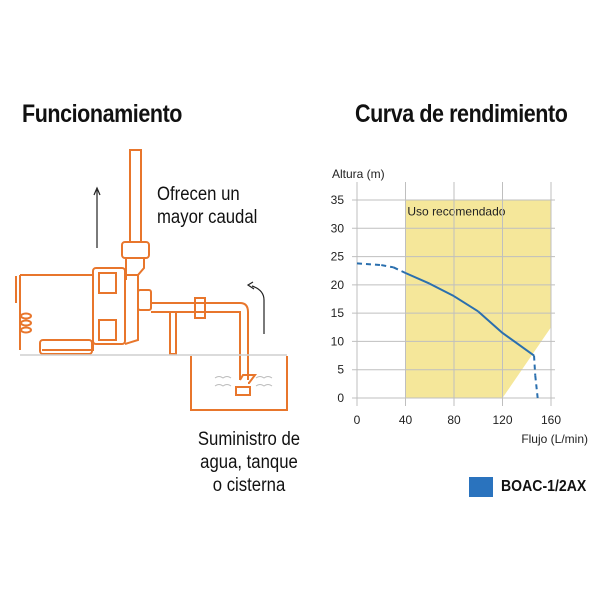 This screenshot has height=600, width=600. Describe the element at coordinates (338, 341) in the screenshot. I see `y-tick-label: 10` at that location.